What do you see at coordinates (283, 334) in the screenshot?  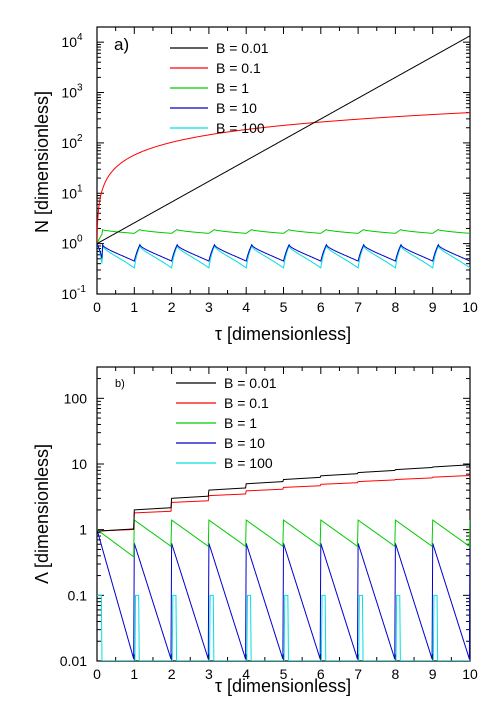 I see `panel-a-x-axis-label: τ [dimensionless]` at bounding box center [283, 334].